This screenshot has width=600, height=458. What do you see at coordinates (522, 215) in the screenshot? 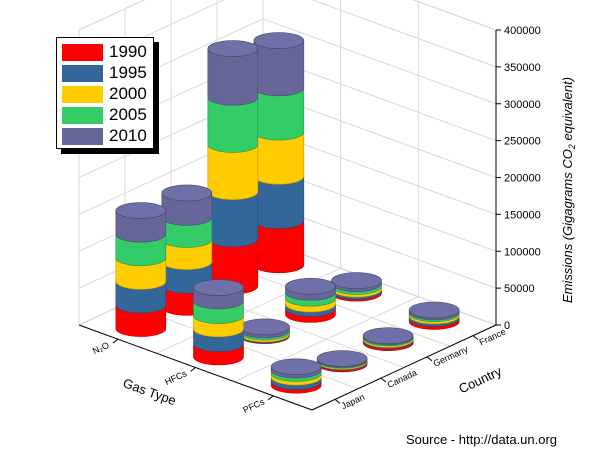
I see `z-tick-label: 150000` at bounding box center [522, 215].